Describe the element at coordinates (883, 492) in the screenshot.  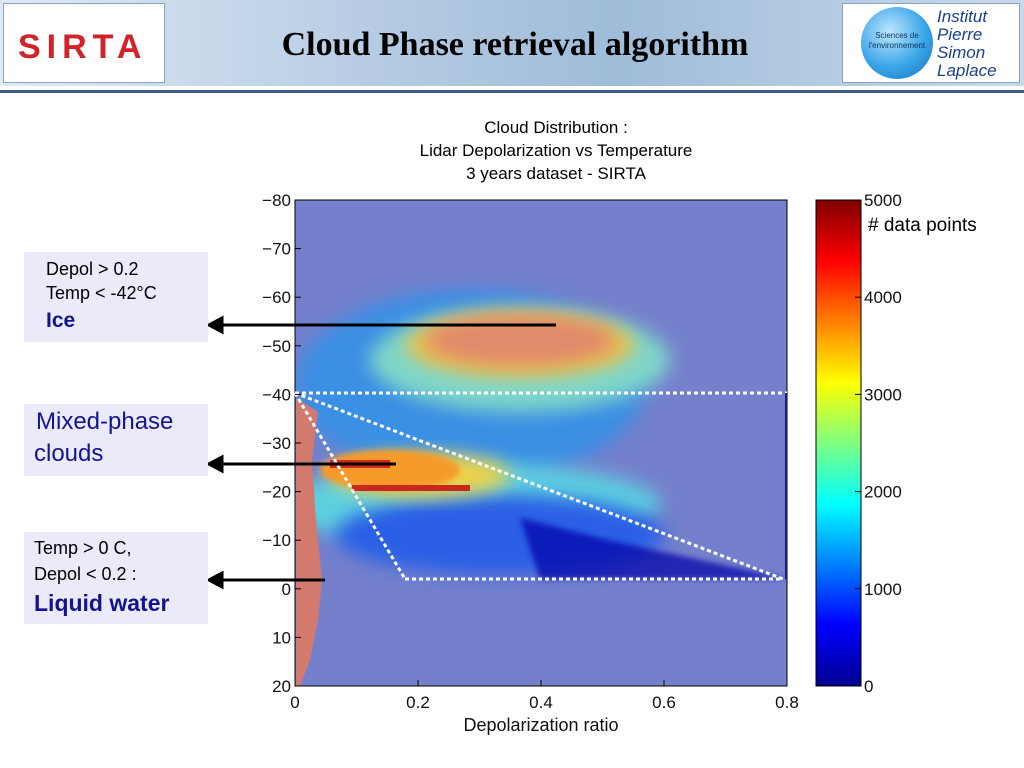
I see `colorbar-tick-label: 2000` at that location.